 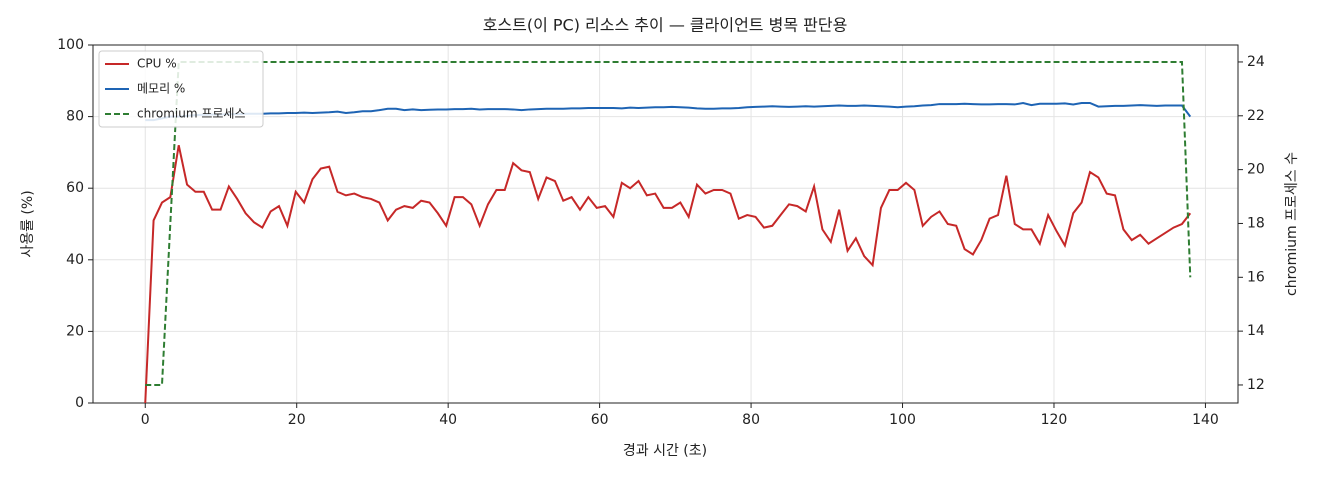 I want to click on x-tick-label: 60, so click(x=600, y=420).